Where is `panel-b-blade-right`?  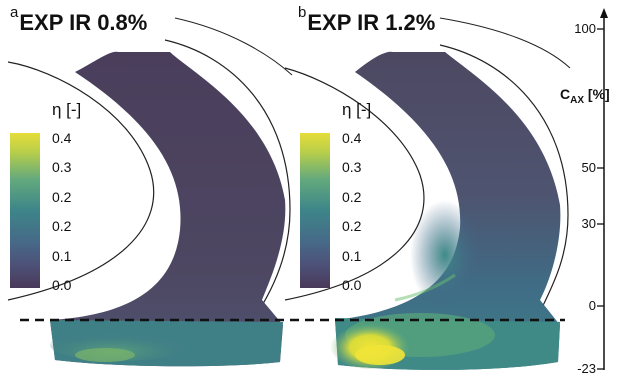 panel-b-blade-right is located at coordinates (504, 178).